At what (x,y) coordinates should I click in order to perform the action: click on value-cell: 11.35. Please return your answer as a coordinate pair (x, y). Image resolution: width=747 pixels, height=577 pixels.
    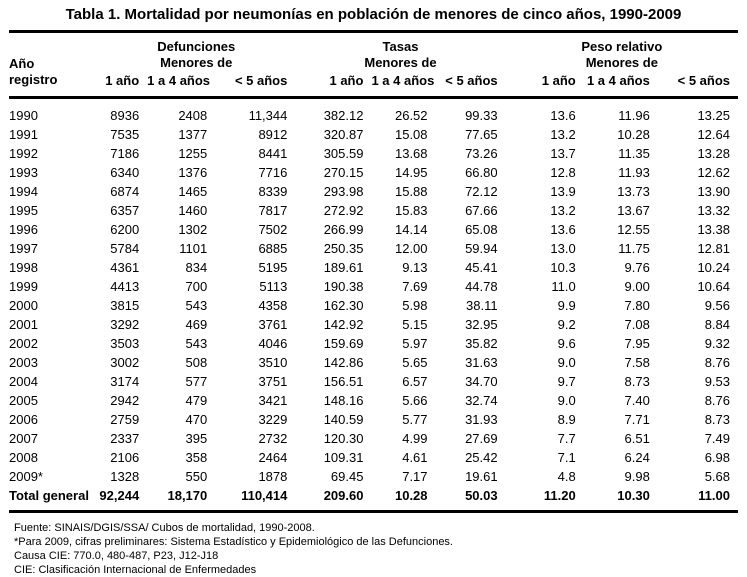
    Looking at the image, I should click on (634, 153).